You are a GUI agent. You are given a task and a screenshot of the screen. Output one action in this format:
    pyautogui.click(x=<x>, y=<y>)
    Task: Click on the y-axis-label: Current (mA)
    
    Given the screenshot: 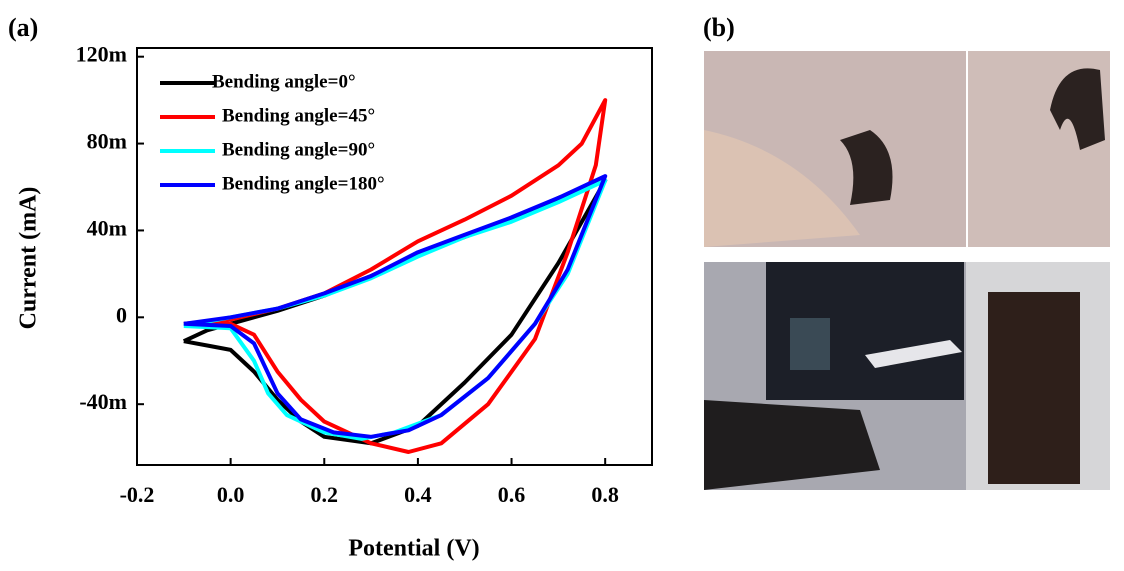 What is the action you would take?
    pyautogui.click(x=29, y=258)
    